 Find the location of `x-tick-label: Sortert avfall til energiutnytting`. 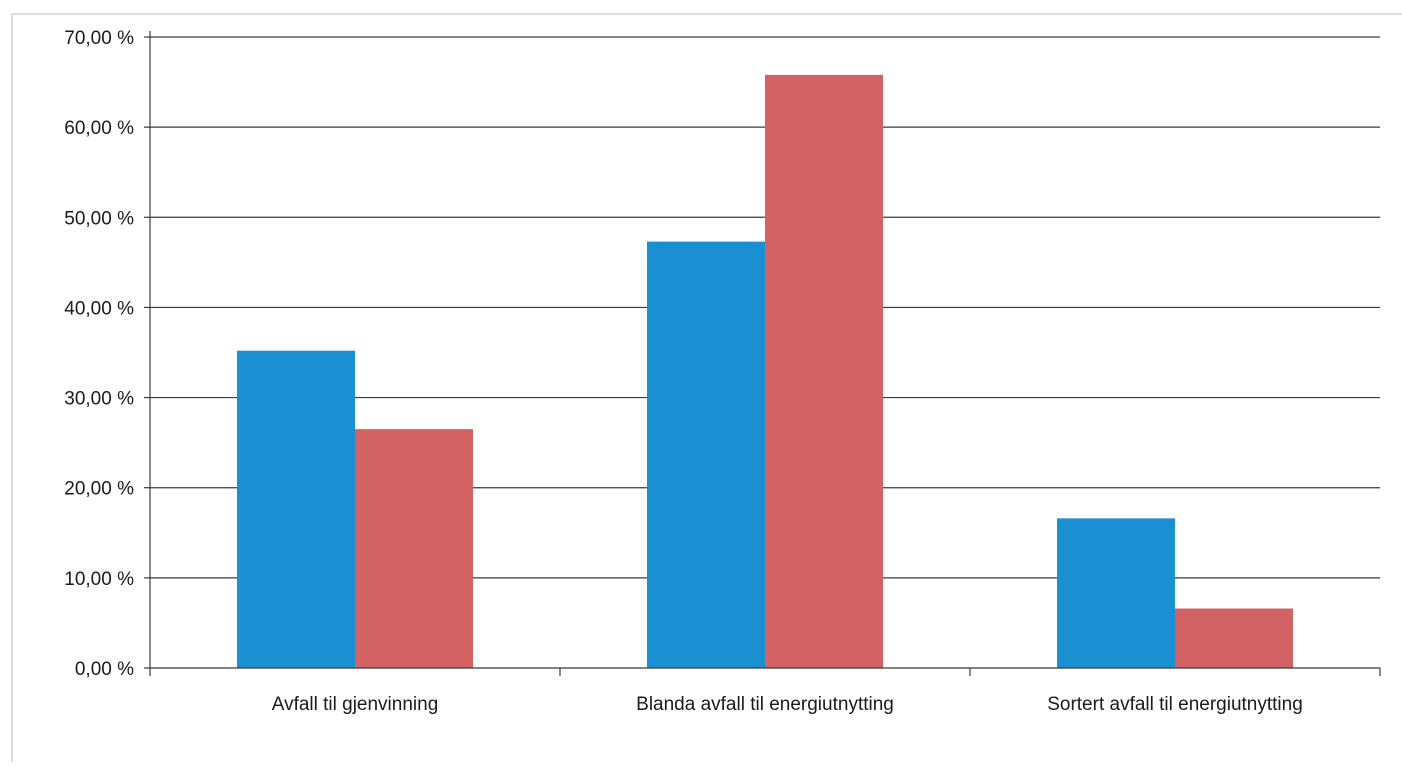

x-tick-label: Sortert avfall til energiutnytting is located at coordinates (1175, 704).